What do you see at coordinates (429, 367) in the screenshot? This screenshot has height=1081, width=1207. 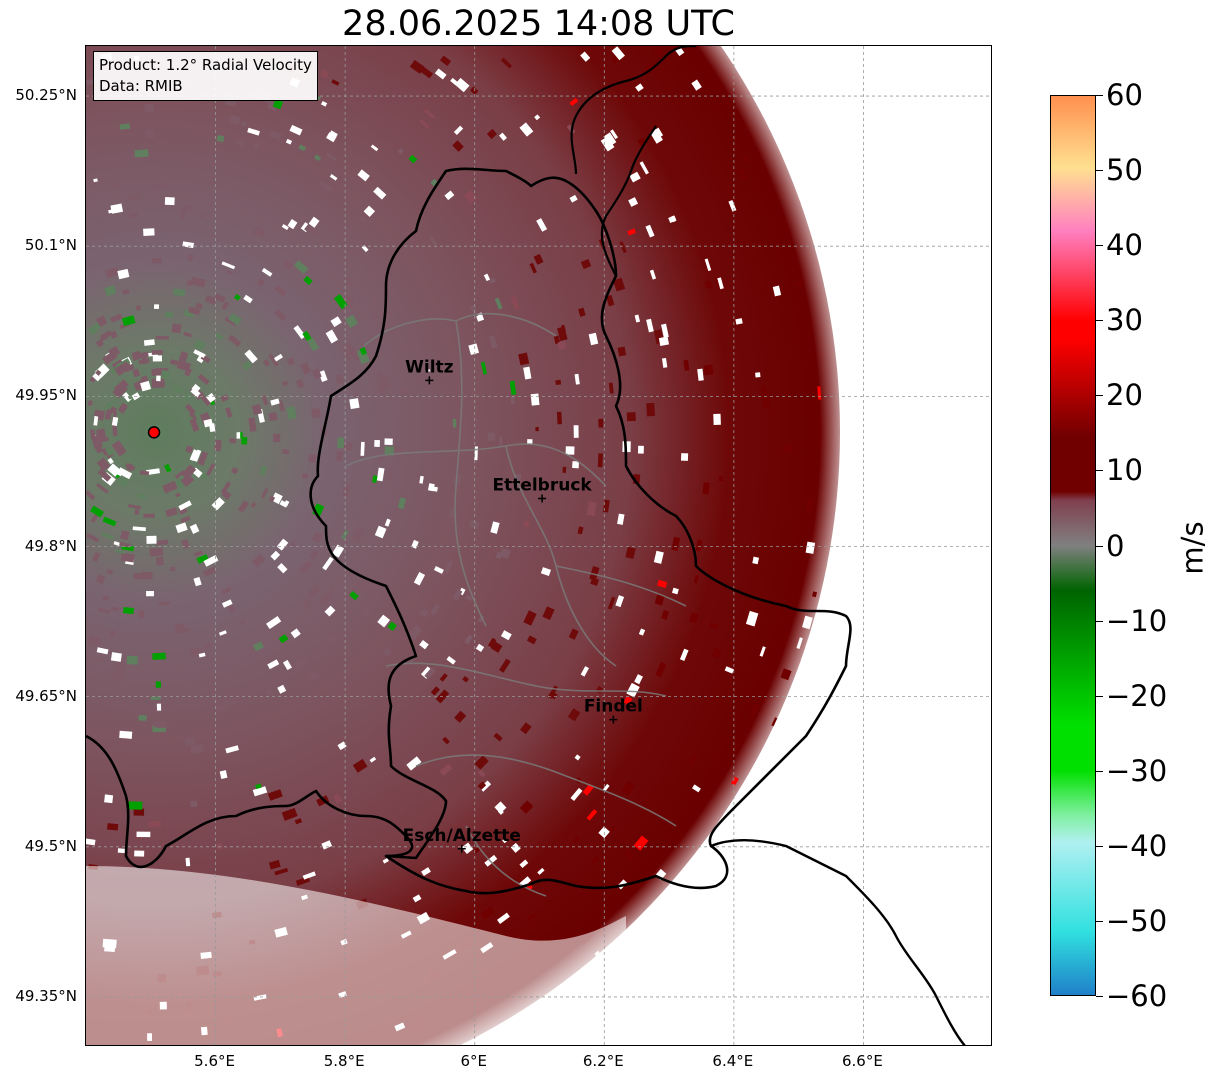 I see `city-label: Wiltz` at bounding box center [429, 367].